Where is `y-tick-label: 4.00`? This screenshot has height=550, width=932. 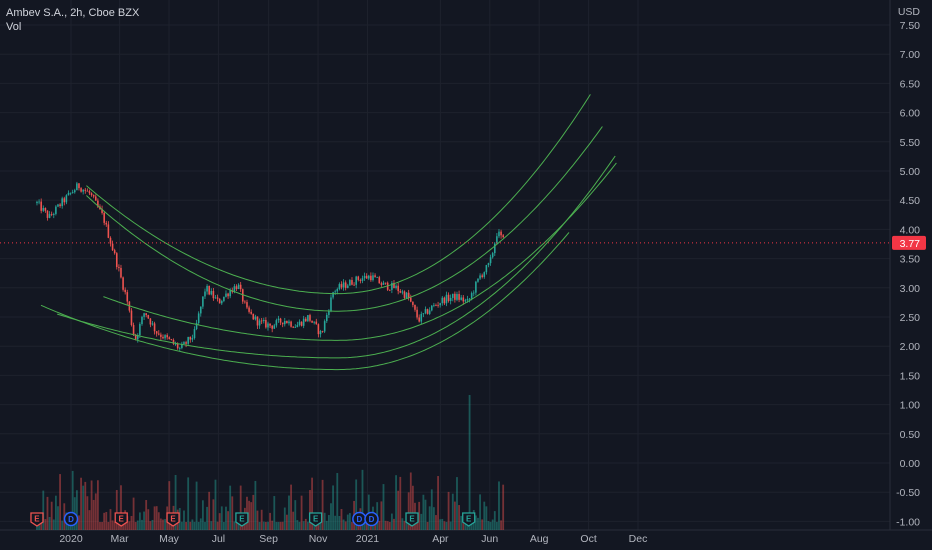 y-tick-label: 4.00 is located at coordinates (910, 230).